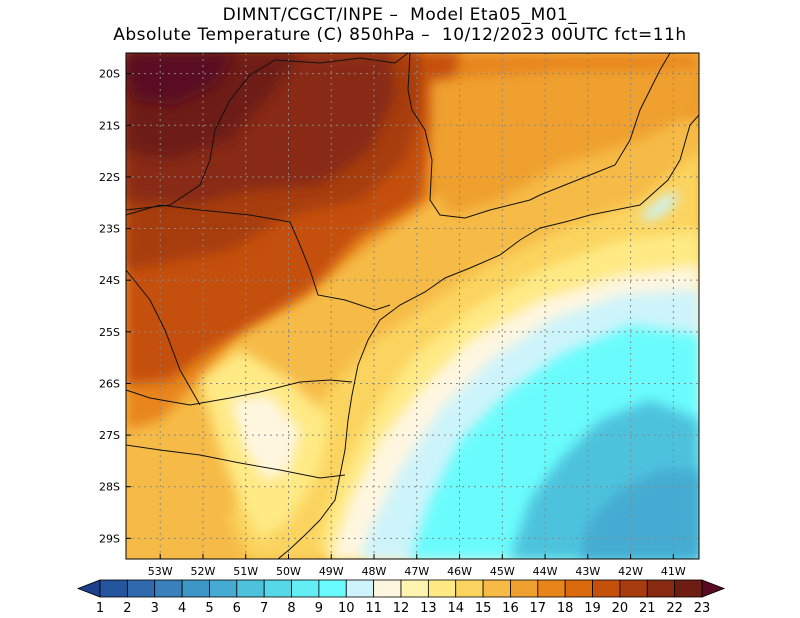 The height and width of the screenshot is (618, 800). I want to click on colorbar-label: 7, so click(264, 608).